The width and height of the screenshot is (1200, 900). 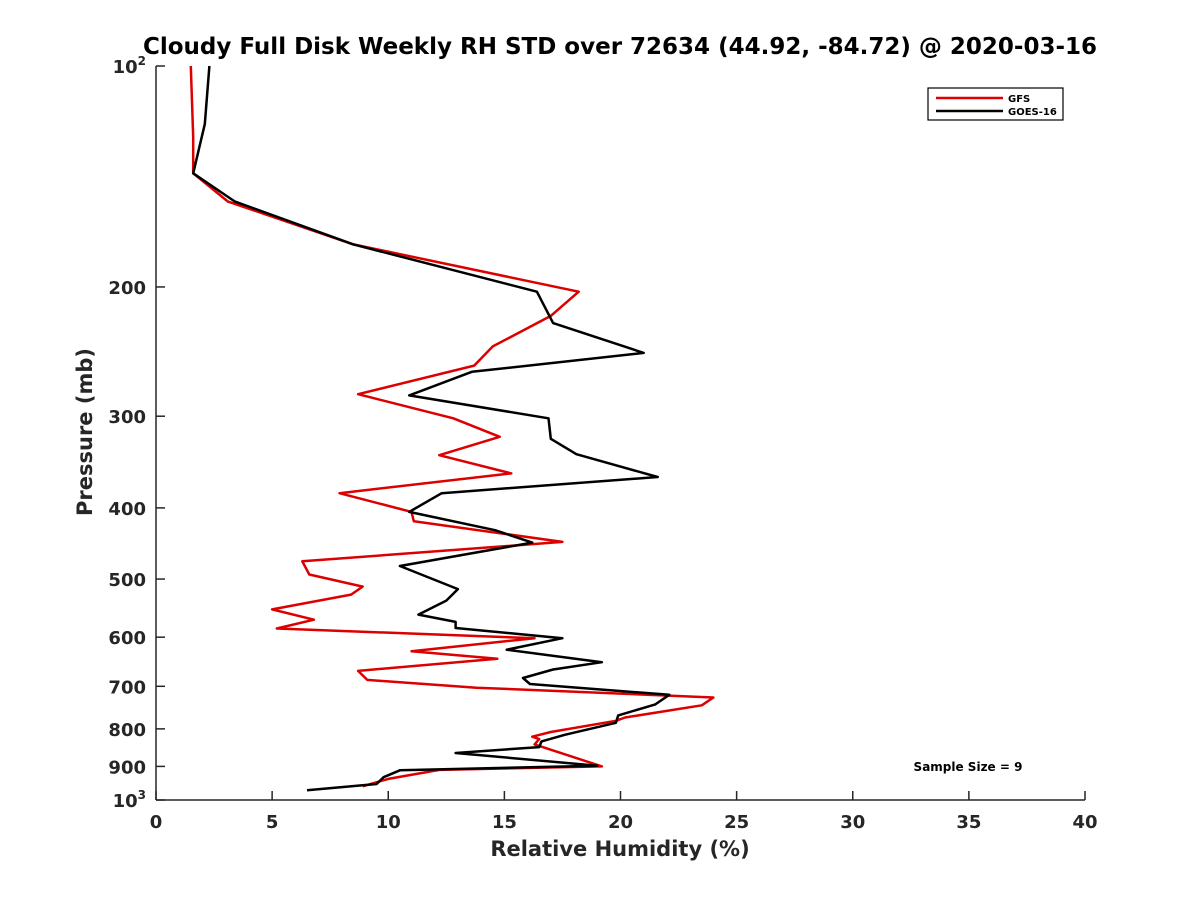 I want to click on y-tick-label-6: 700, so click(x=127, y=687).